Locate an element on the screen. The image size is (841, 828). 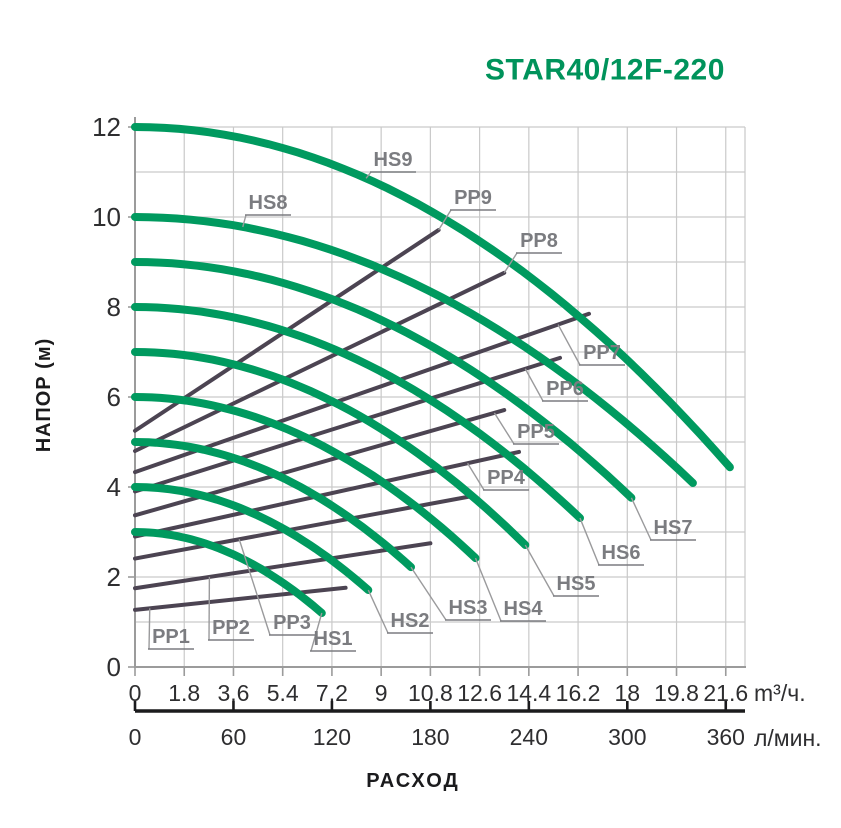
leader-PP7 is located at coordinates (569, 345).